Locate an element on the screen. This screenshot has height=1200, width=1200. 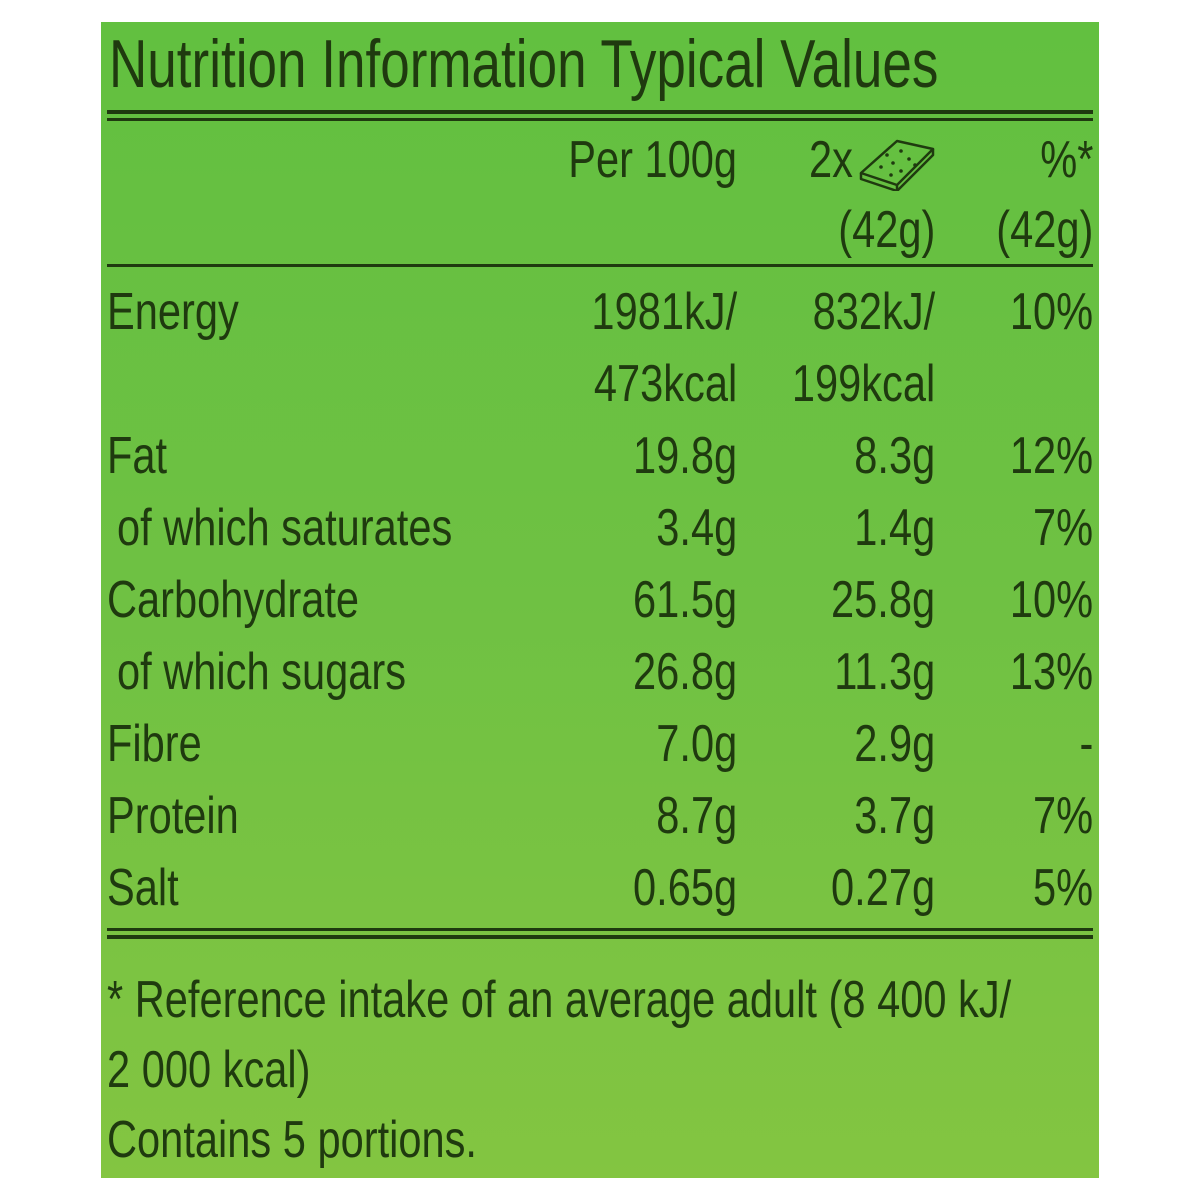
row-energy-label: Energy is located at coordinates (173, 312).